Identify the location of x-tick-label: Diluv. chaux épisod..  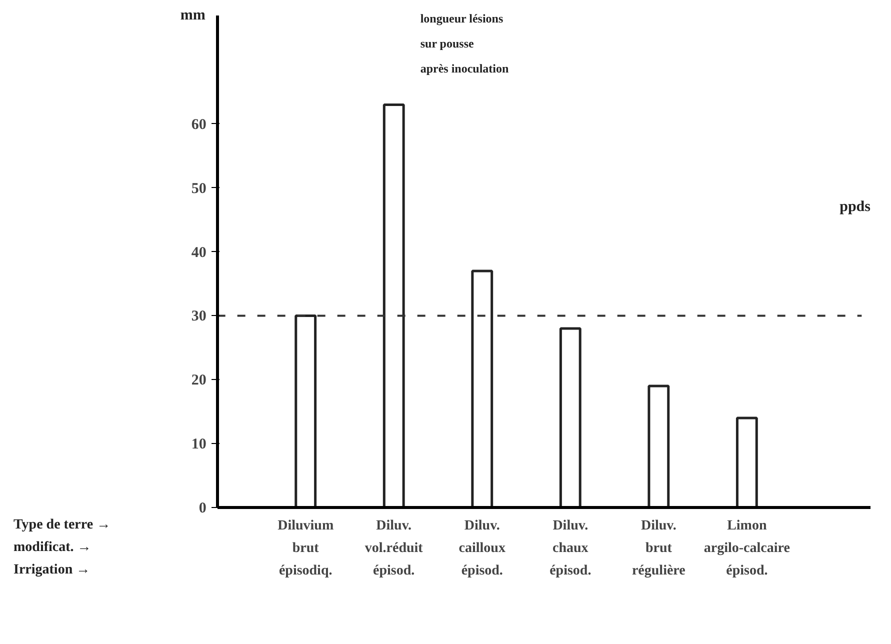
(571, 548).